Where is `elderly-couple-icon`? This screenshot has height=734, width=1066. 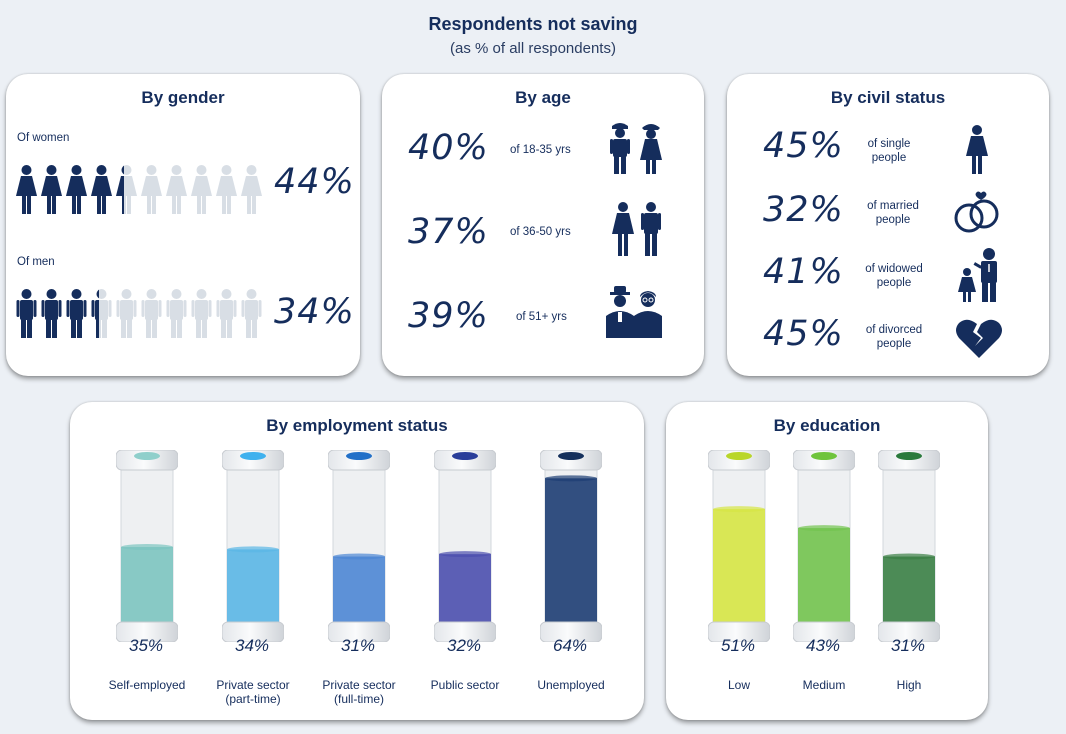
elderly-couple-icon is located at coordinates (635, 316).